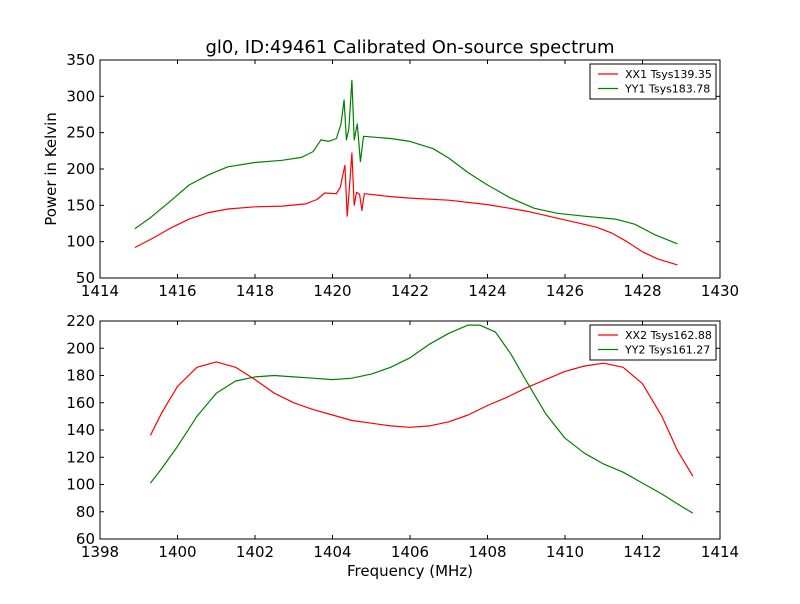 This screenshot has height=604, width=800. What do you see at coordinates (255, 291) in the screenshot?
I see `x-tick-label: 1418` at bounding box center [255, 291].